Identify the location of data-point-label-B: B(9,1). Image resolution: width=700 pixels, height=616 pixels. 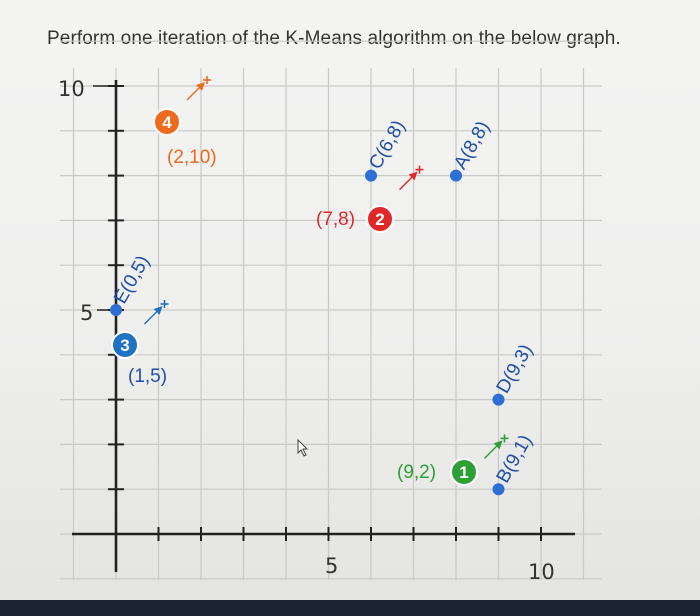
(515, 458).